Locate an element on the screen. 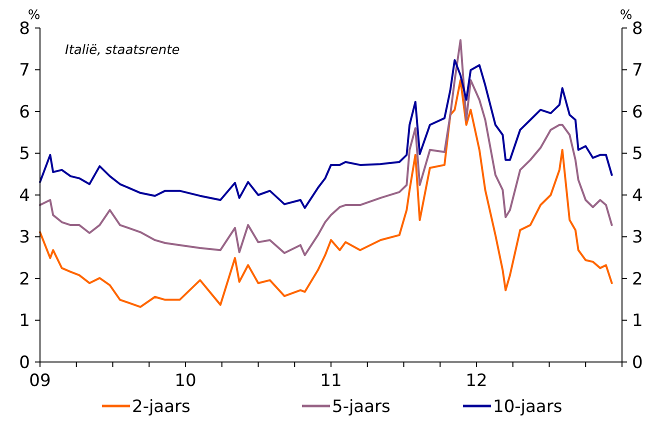  y-tick-label: 3 is located at coordinates (24, 238).